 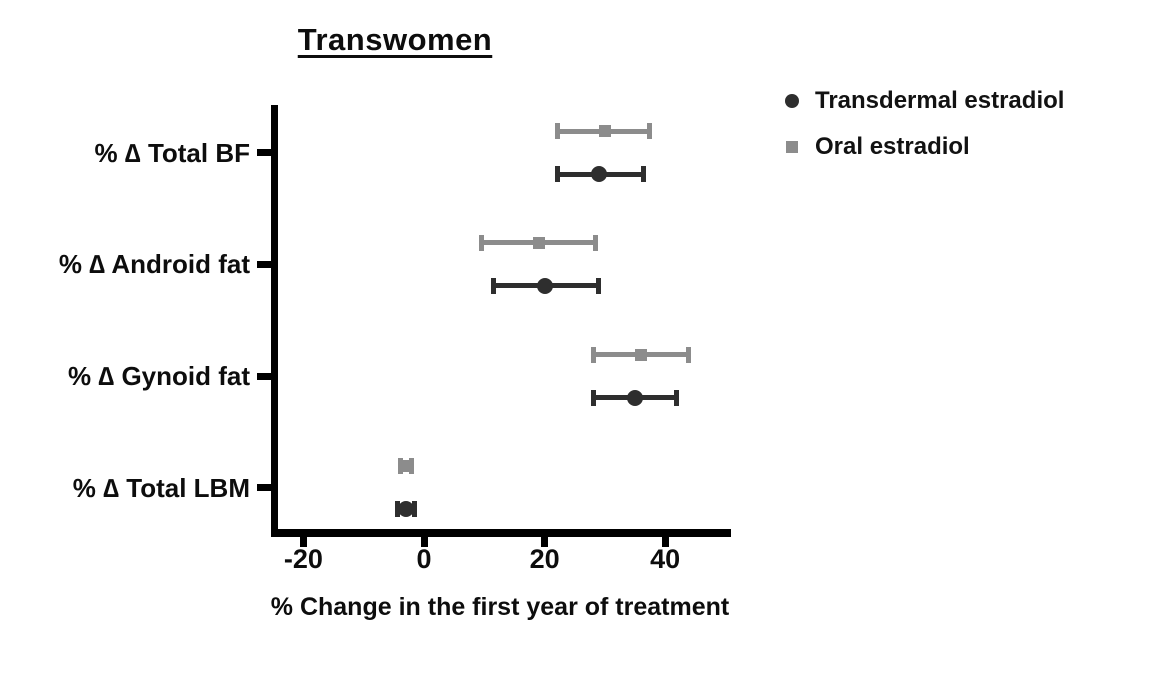 I want to click on square-marker-icon, so click(x=792, y=147).